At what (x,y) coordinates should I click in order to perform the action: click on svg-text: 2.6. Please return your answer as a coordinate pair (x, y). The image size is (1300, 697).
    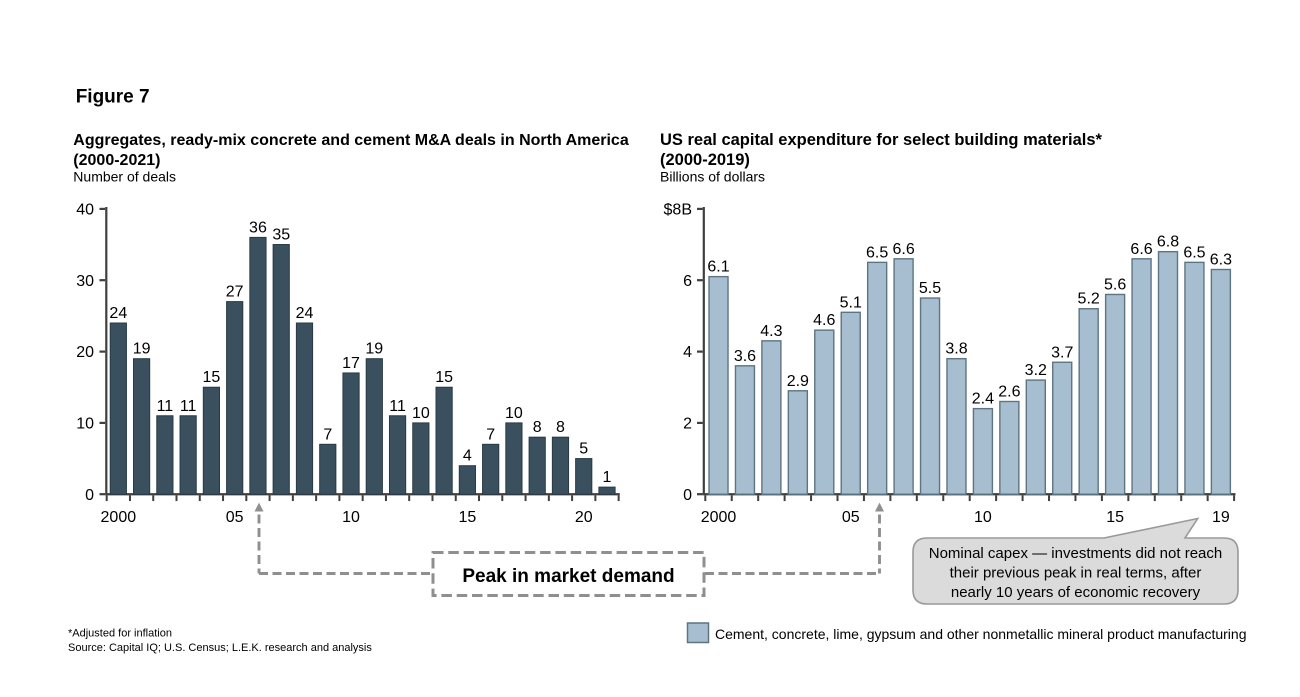
    Looking at the image, I should click on (1009, 392).